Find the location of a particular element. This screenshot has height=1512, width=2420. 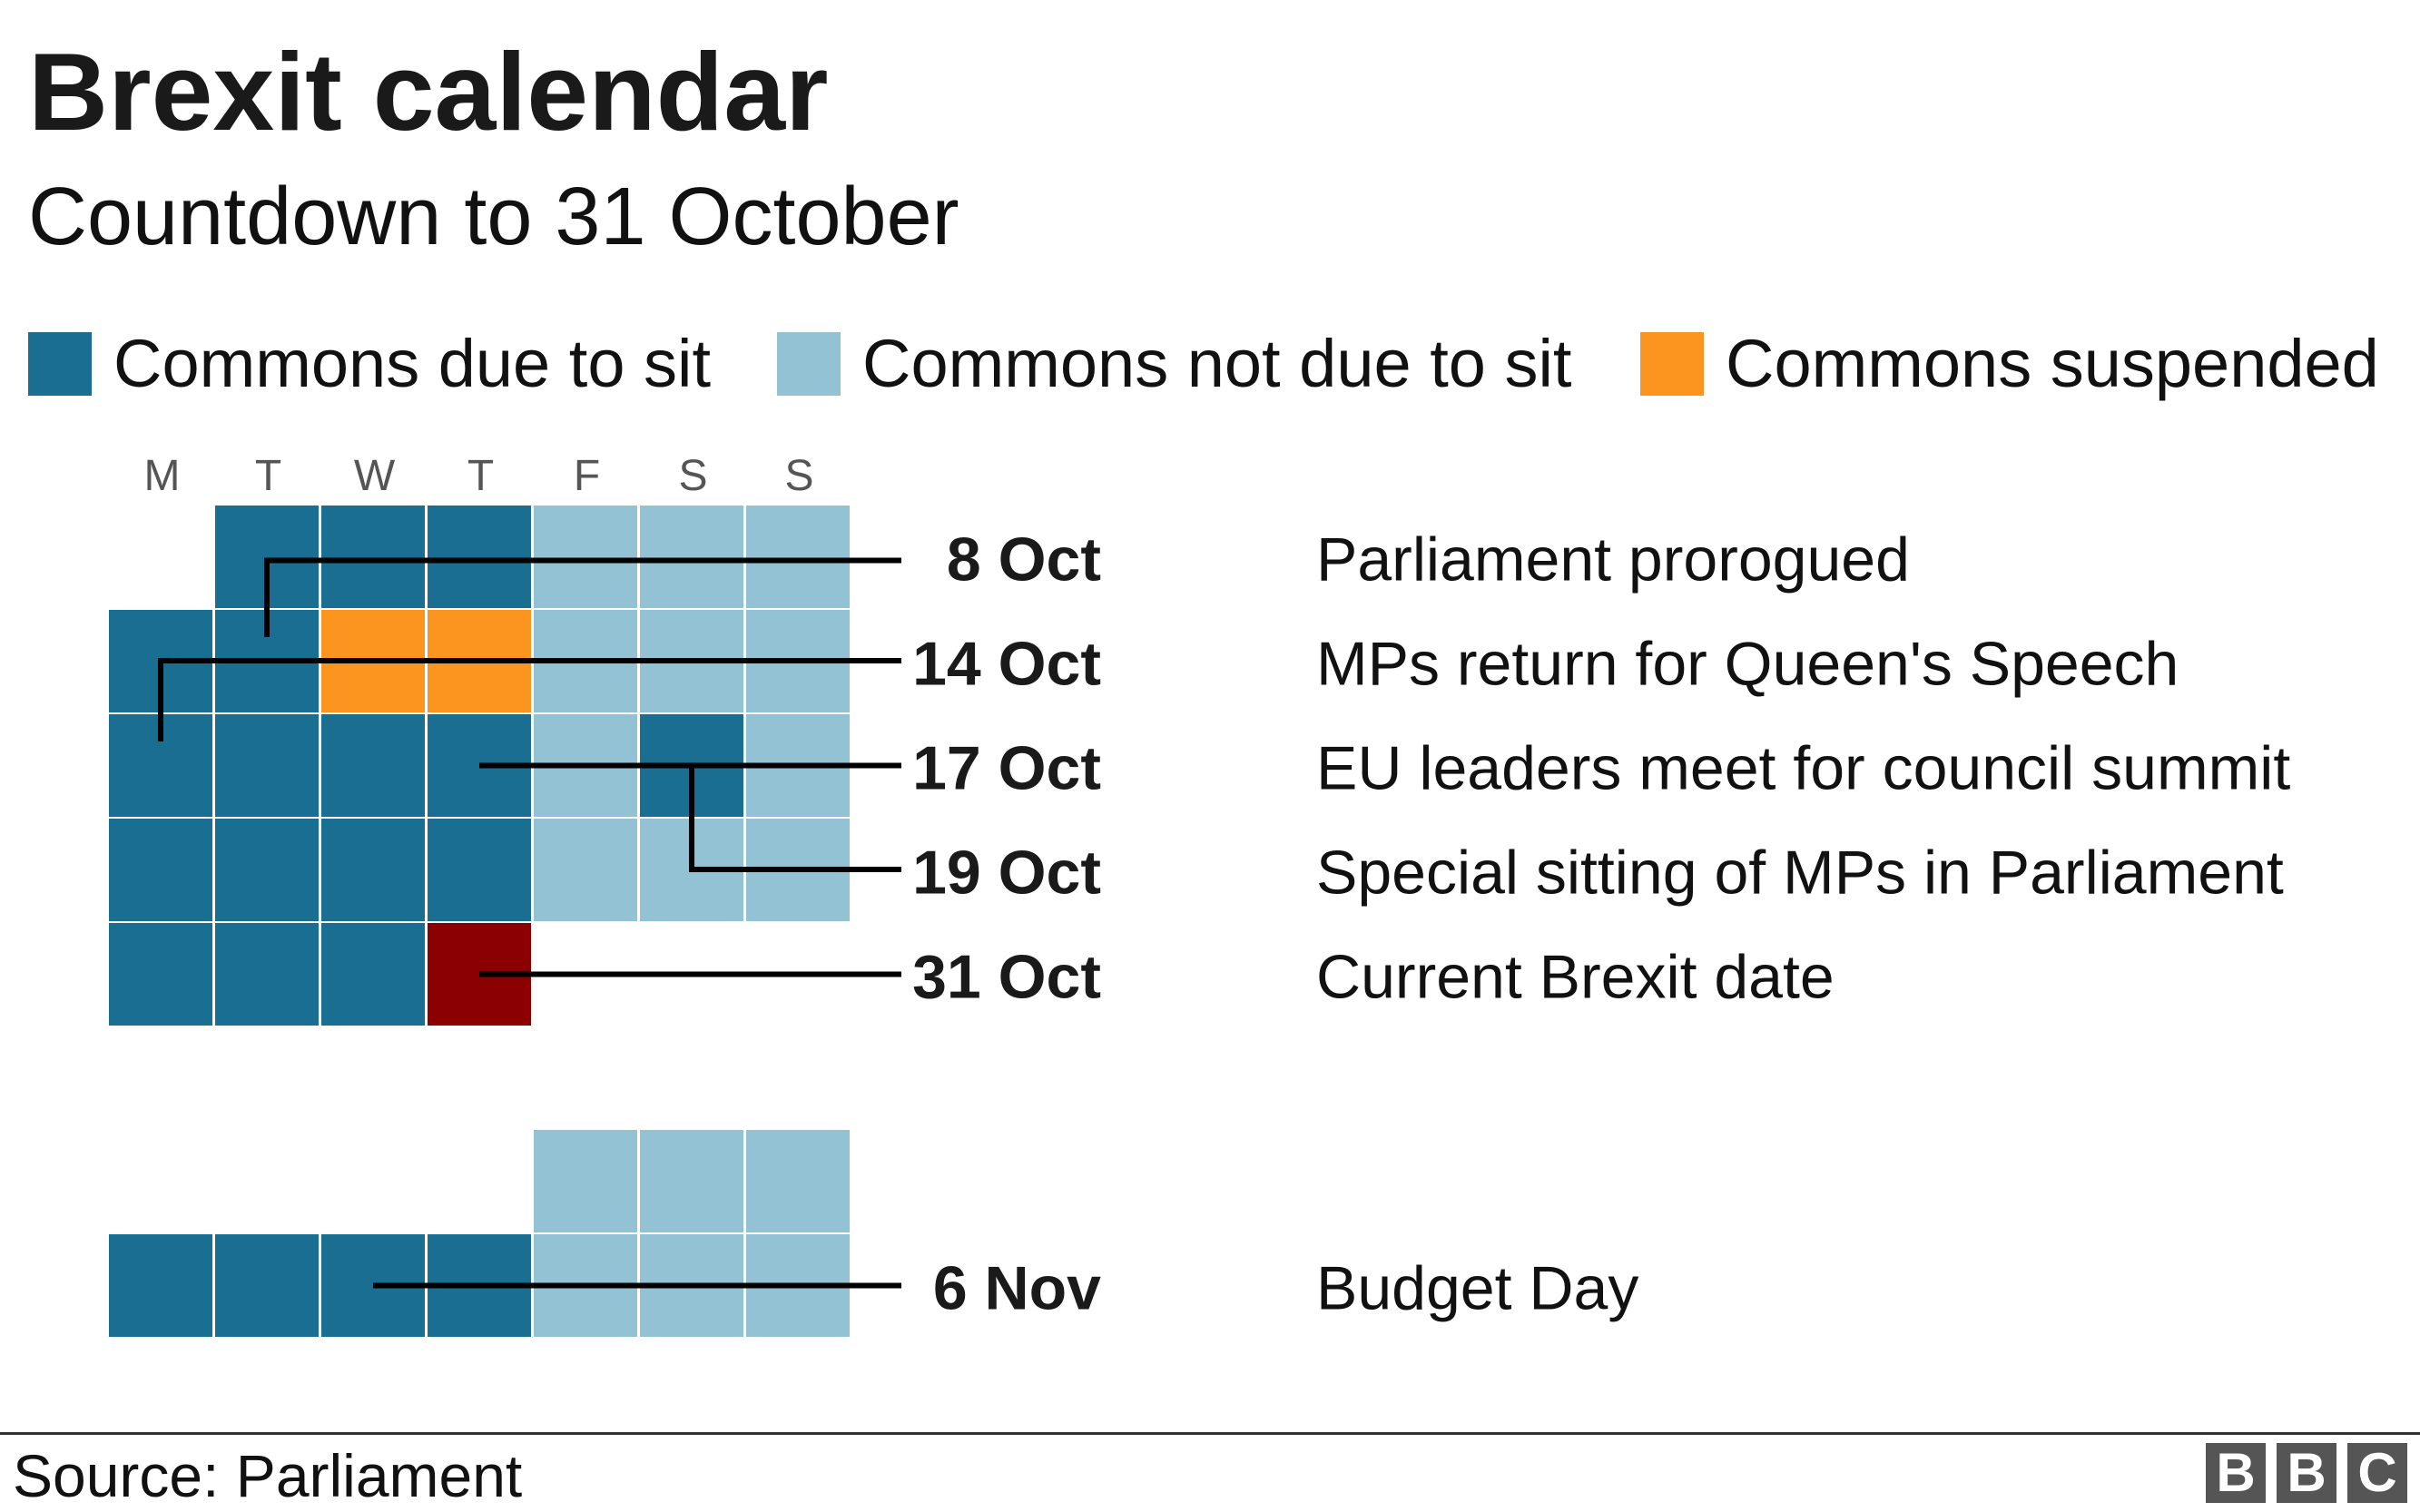

day-header-2: W is located at coordinates (375, 476).